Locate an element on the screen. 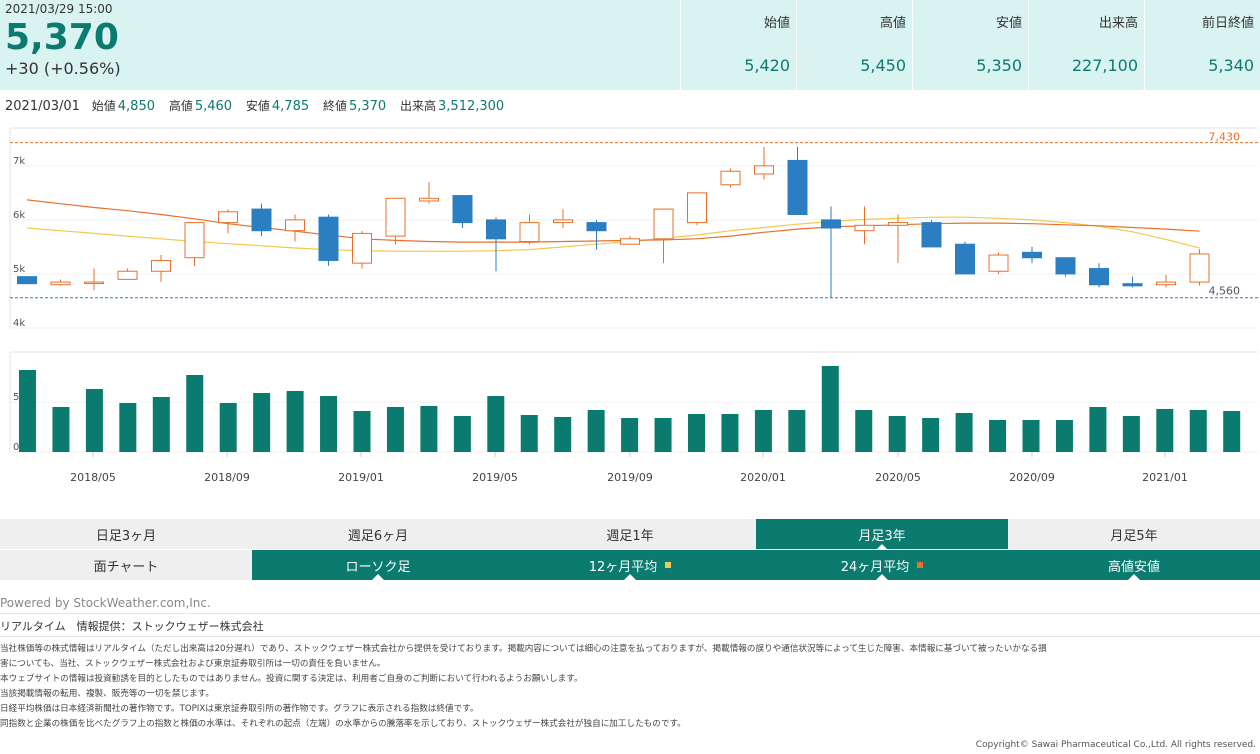  tab-monthly-5y: 月足5年 is located at coordinates (1134, 534).